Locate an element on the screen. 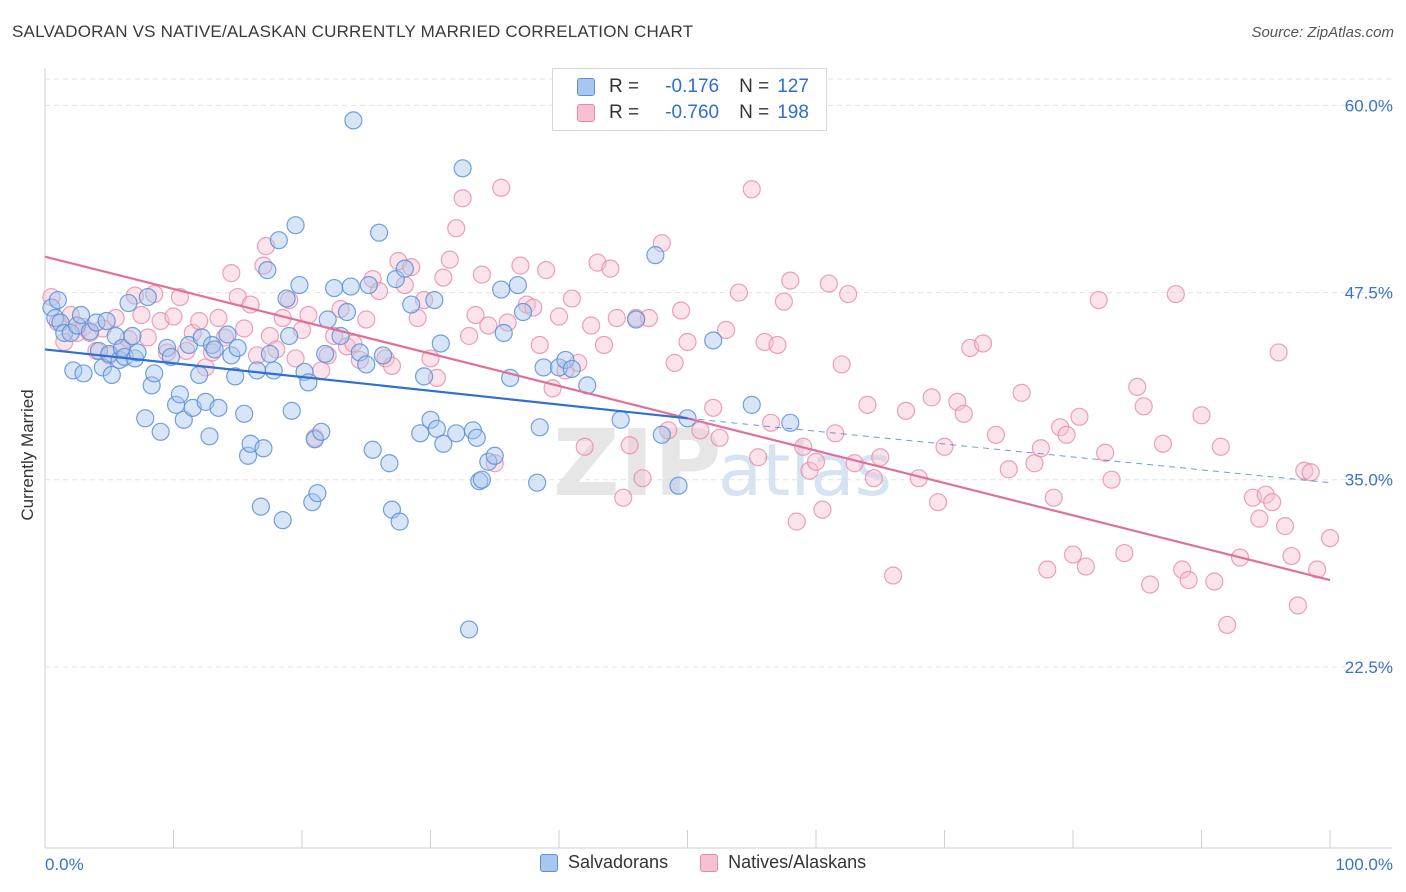  legend-row-salvadorans: R = -0.176 N = 127 is located at coordinates (693, 87).